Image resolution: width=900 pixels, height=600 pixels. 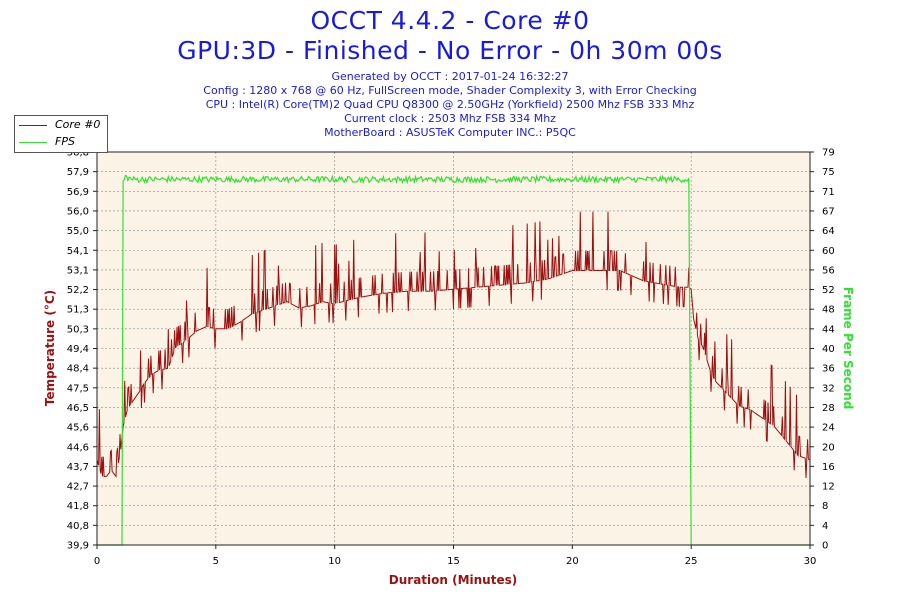 What do you see at coordinates (828, 153) in the screenshot?
I see `y-right-tick-label: 79` at bounding box center [828, 153].